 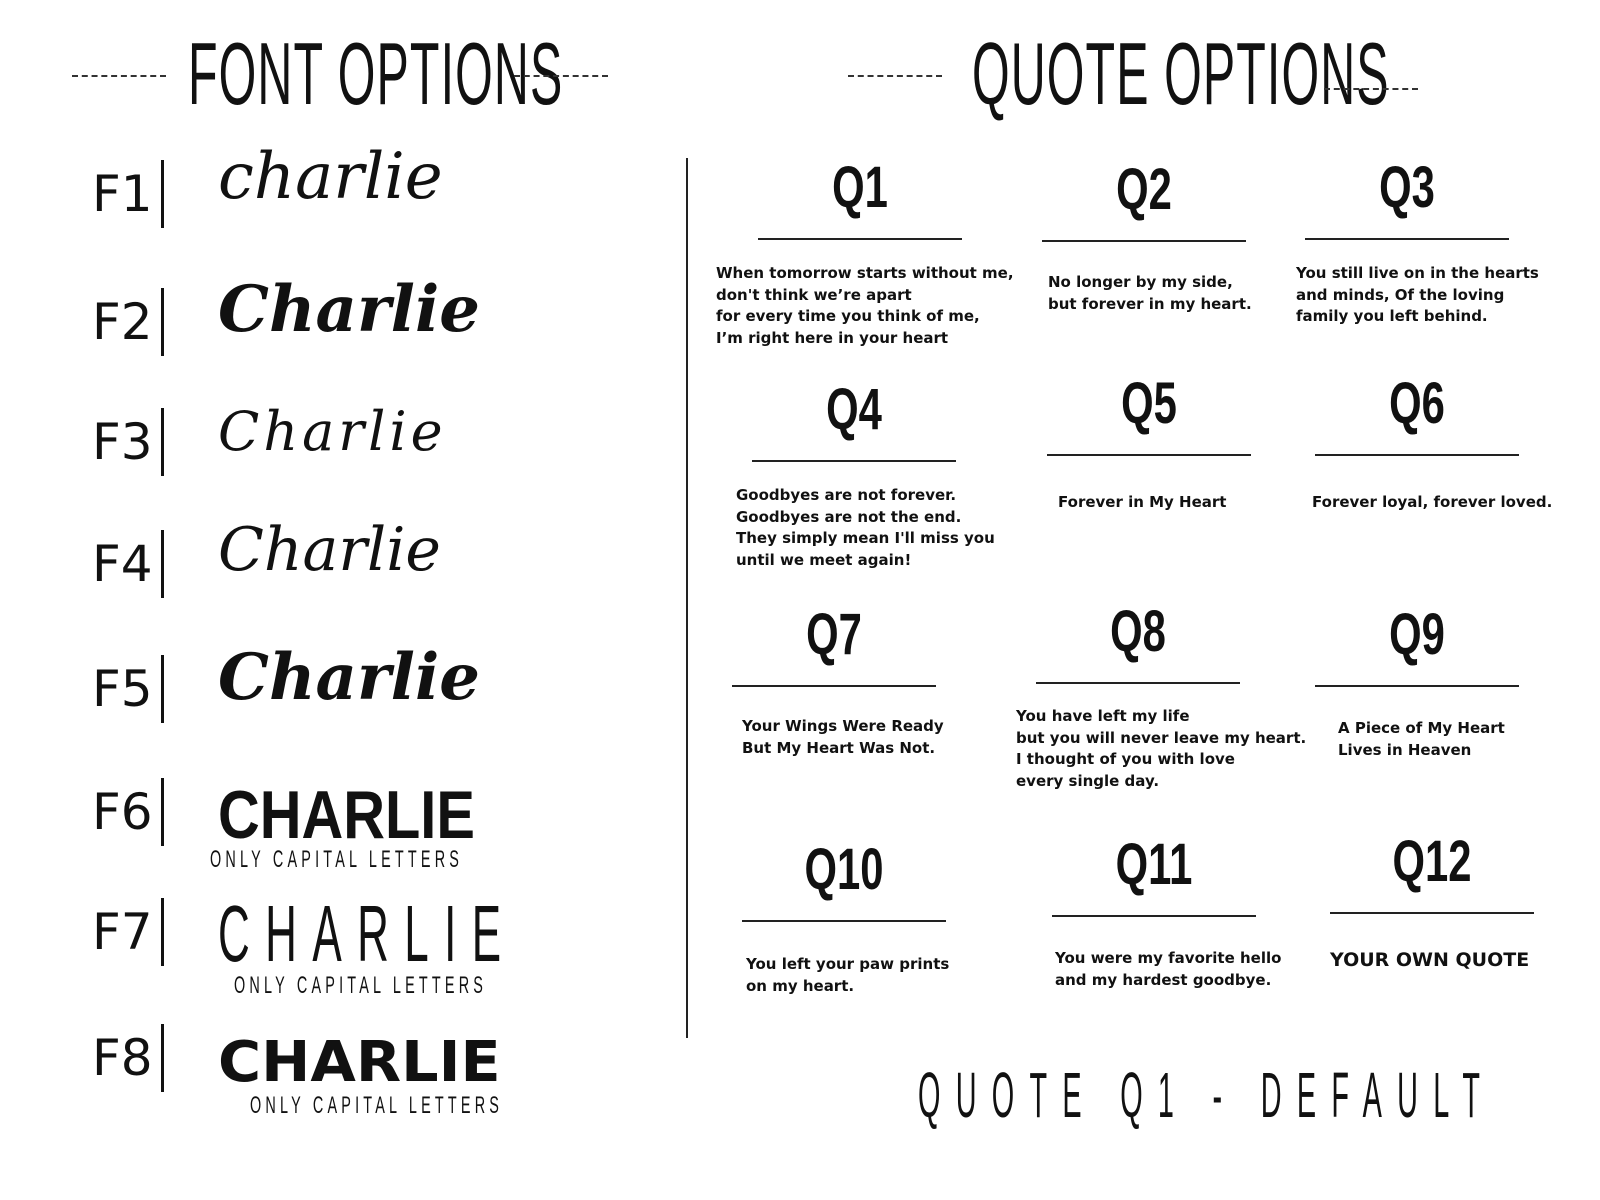 What do you see at coordinates (128, 932) in the screenshot?
I see `font-label: F7` at bounding box center [128, 932].